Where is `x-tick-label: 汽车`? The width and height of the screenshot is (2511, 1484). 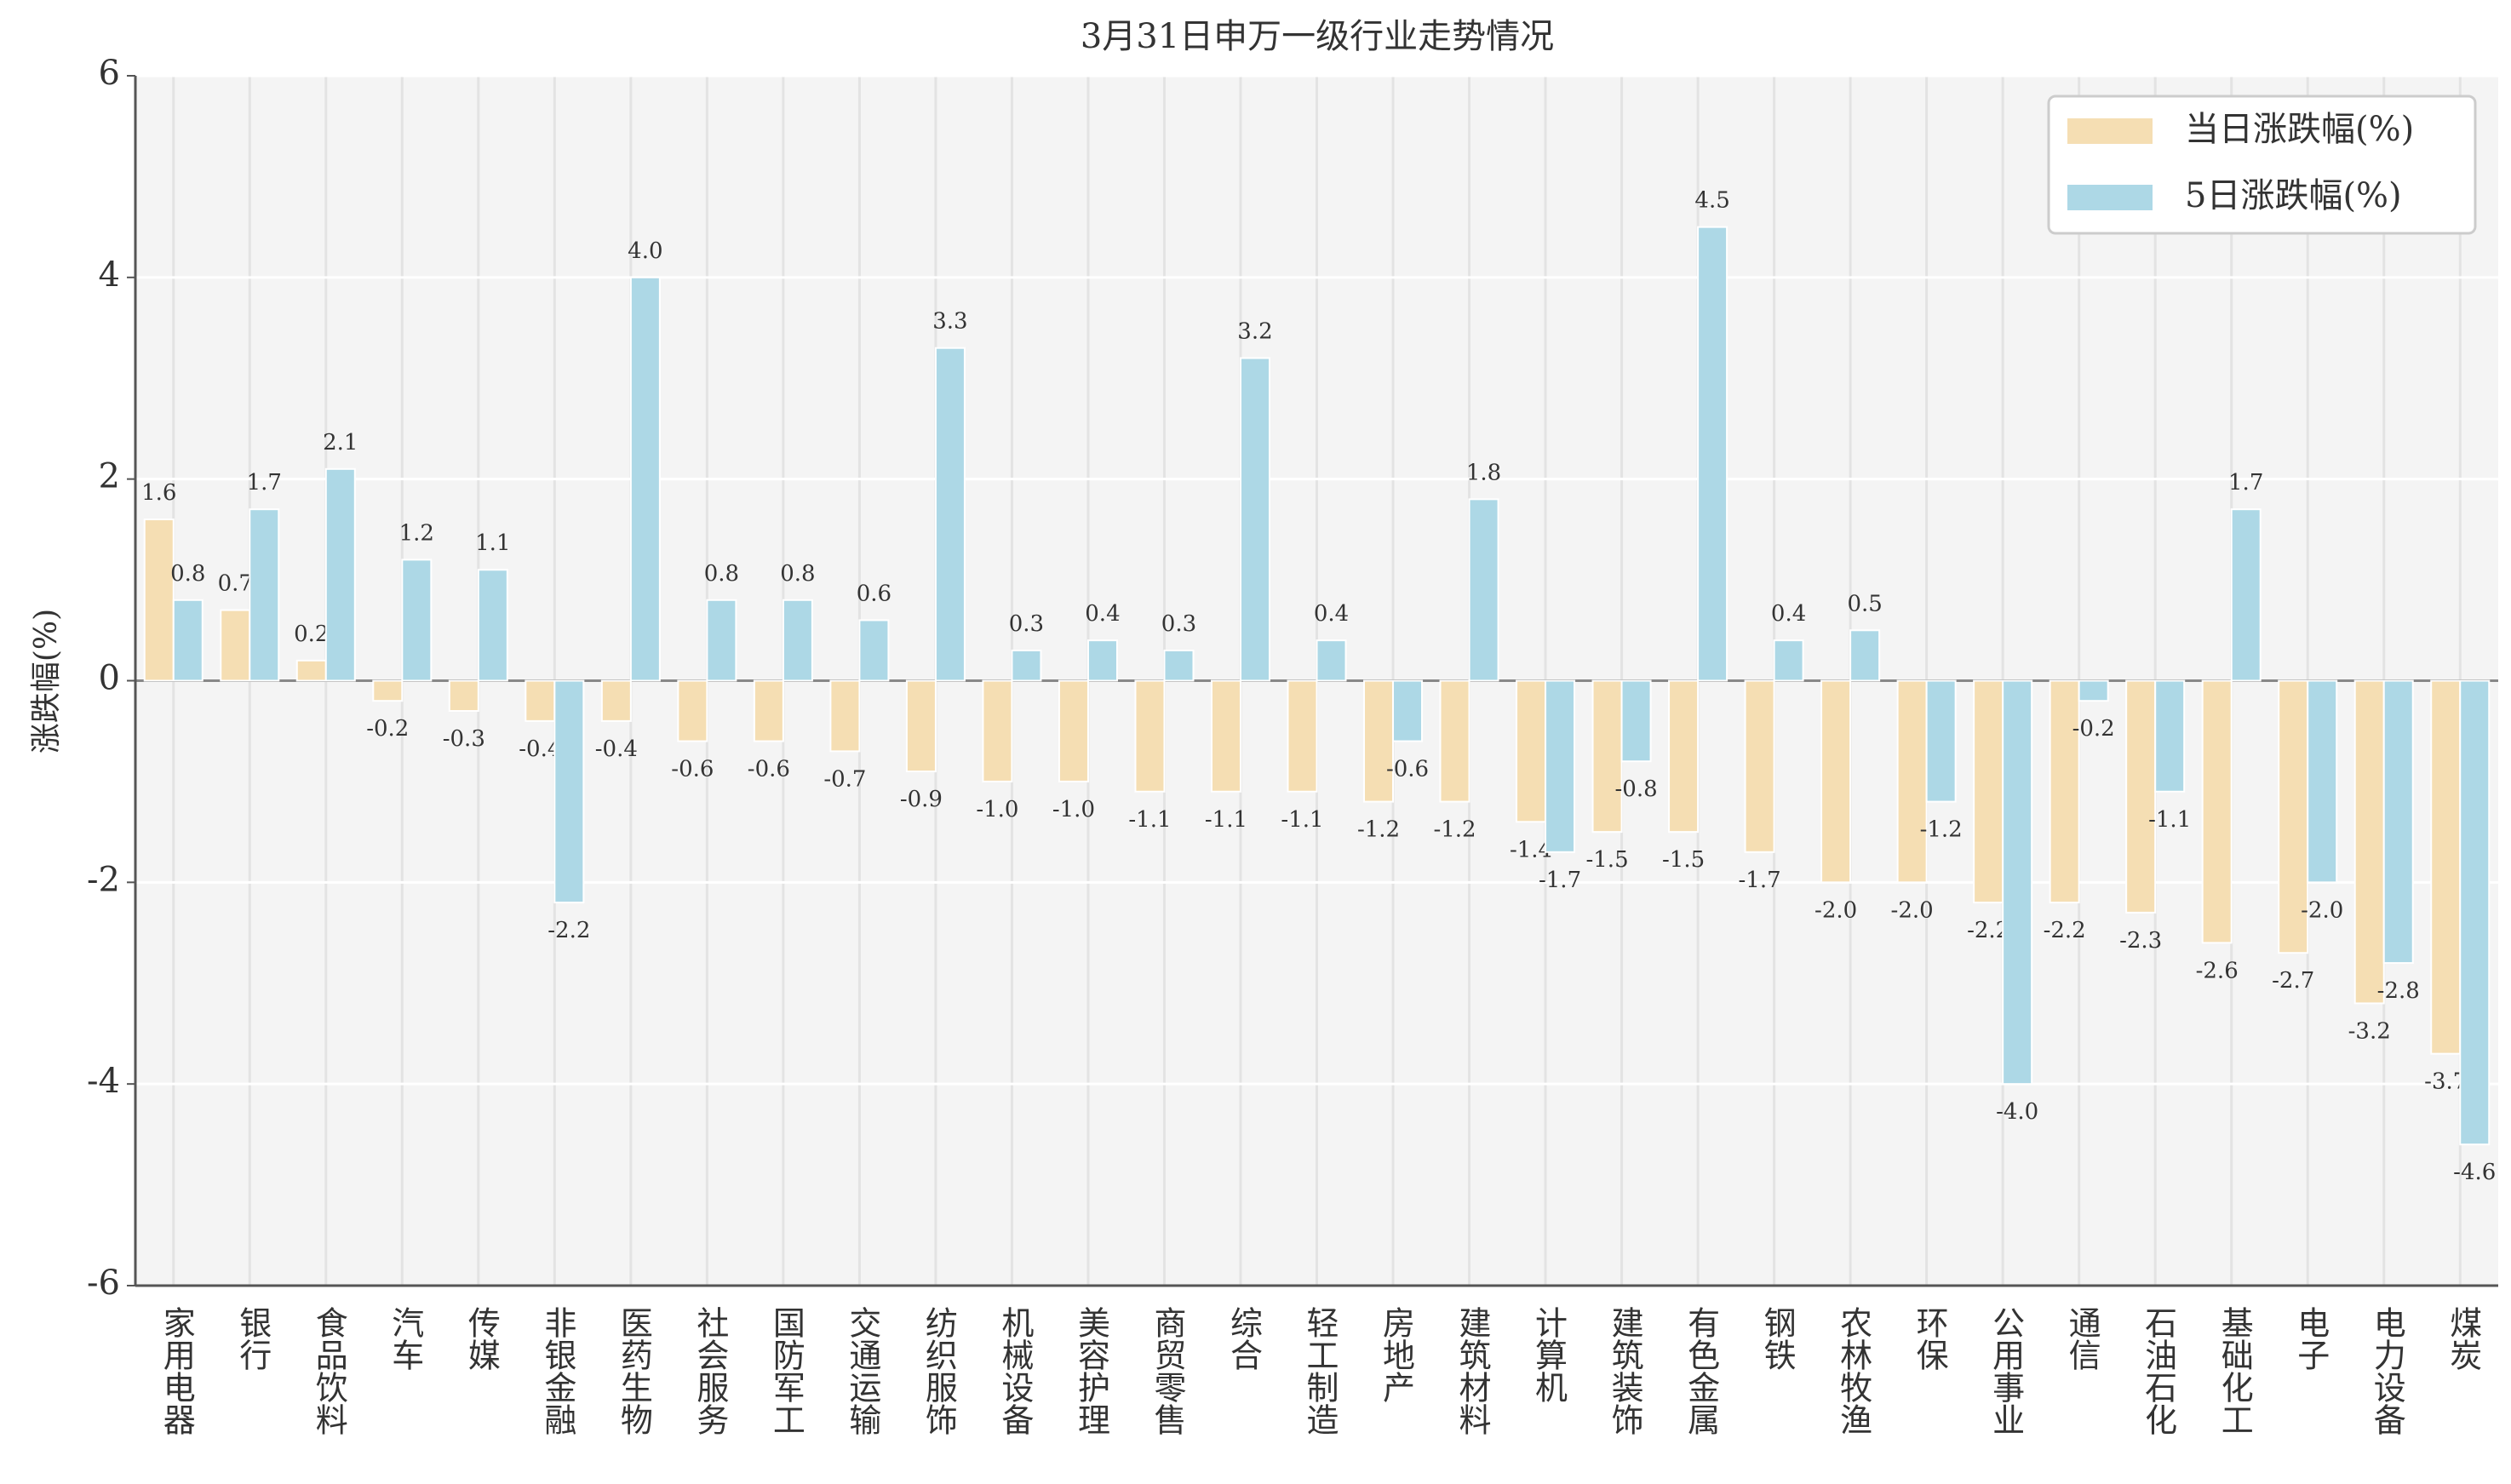 x-tick-label: 汽车 is located at coordinates (405, 1339).